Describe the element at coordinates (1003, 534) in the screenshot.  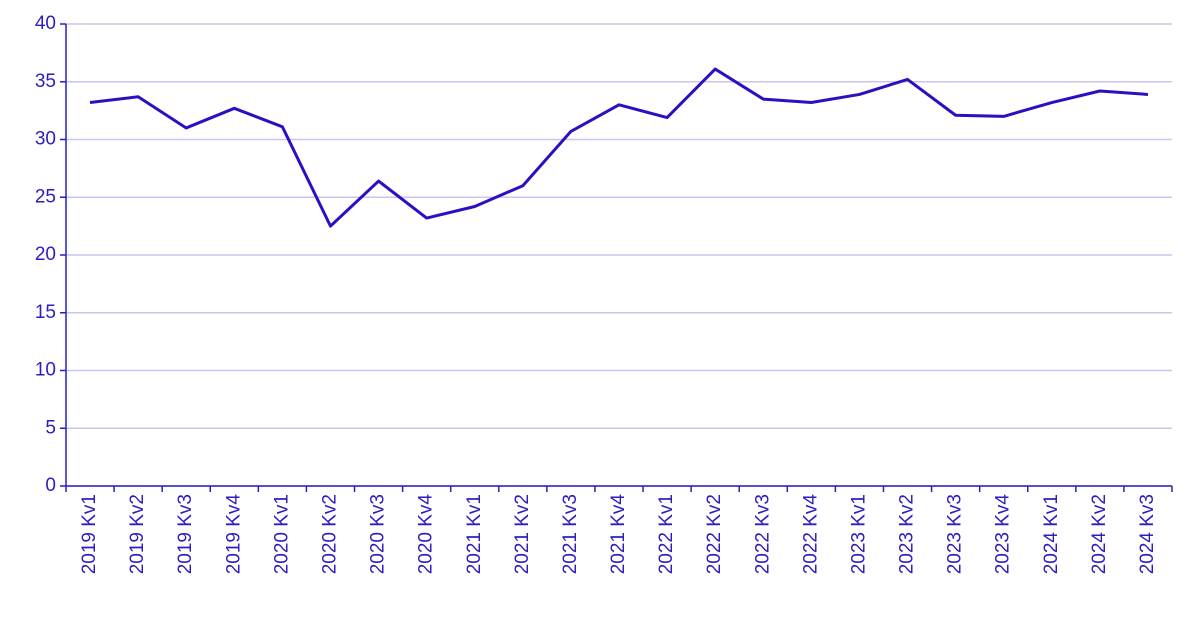
I see `x-tick-label: 2023 Kv4` at that location.